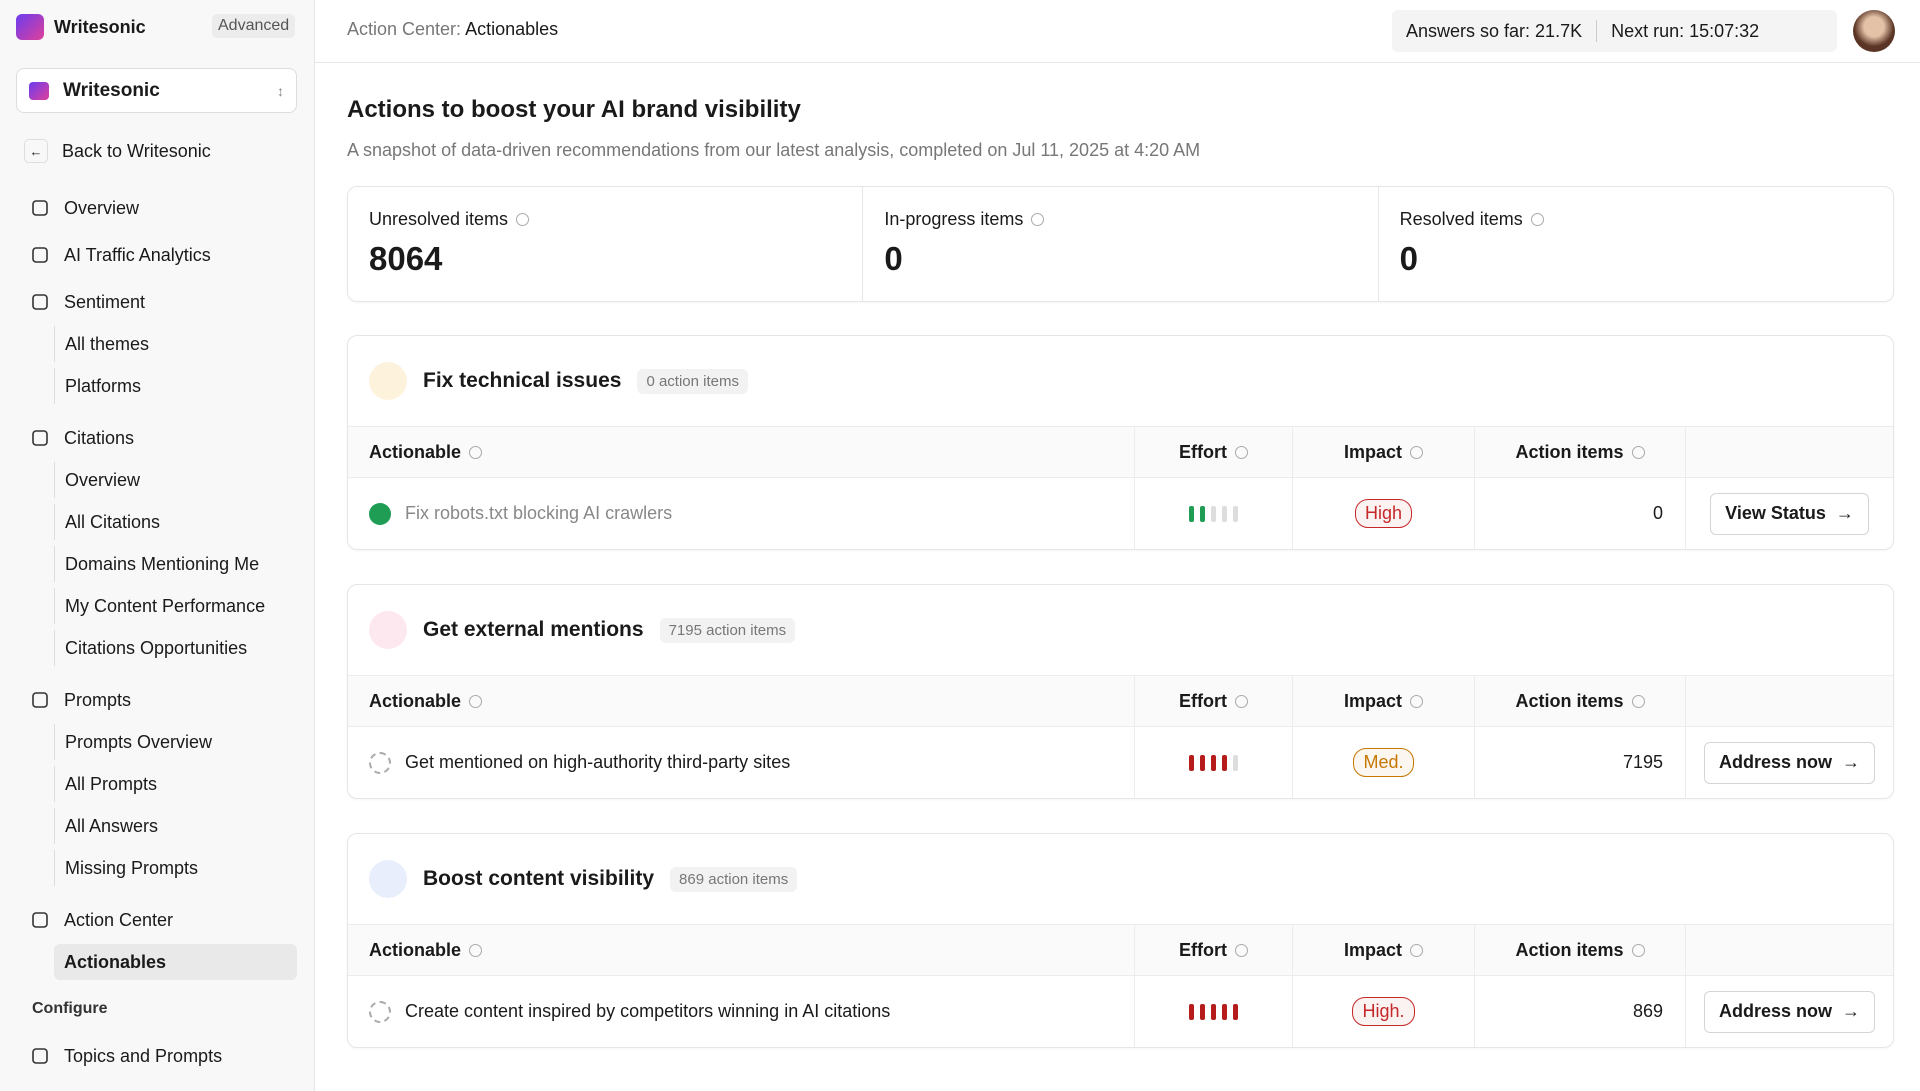 The image size is (1920, 1091). I want to click on nav-subitem: Prompts Overview, so click(175, 742).